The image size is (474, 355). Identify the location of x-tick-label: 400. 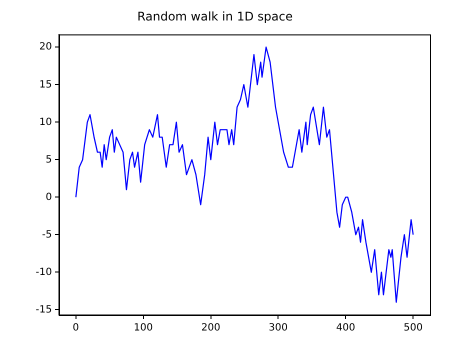
(346, 328).